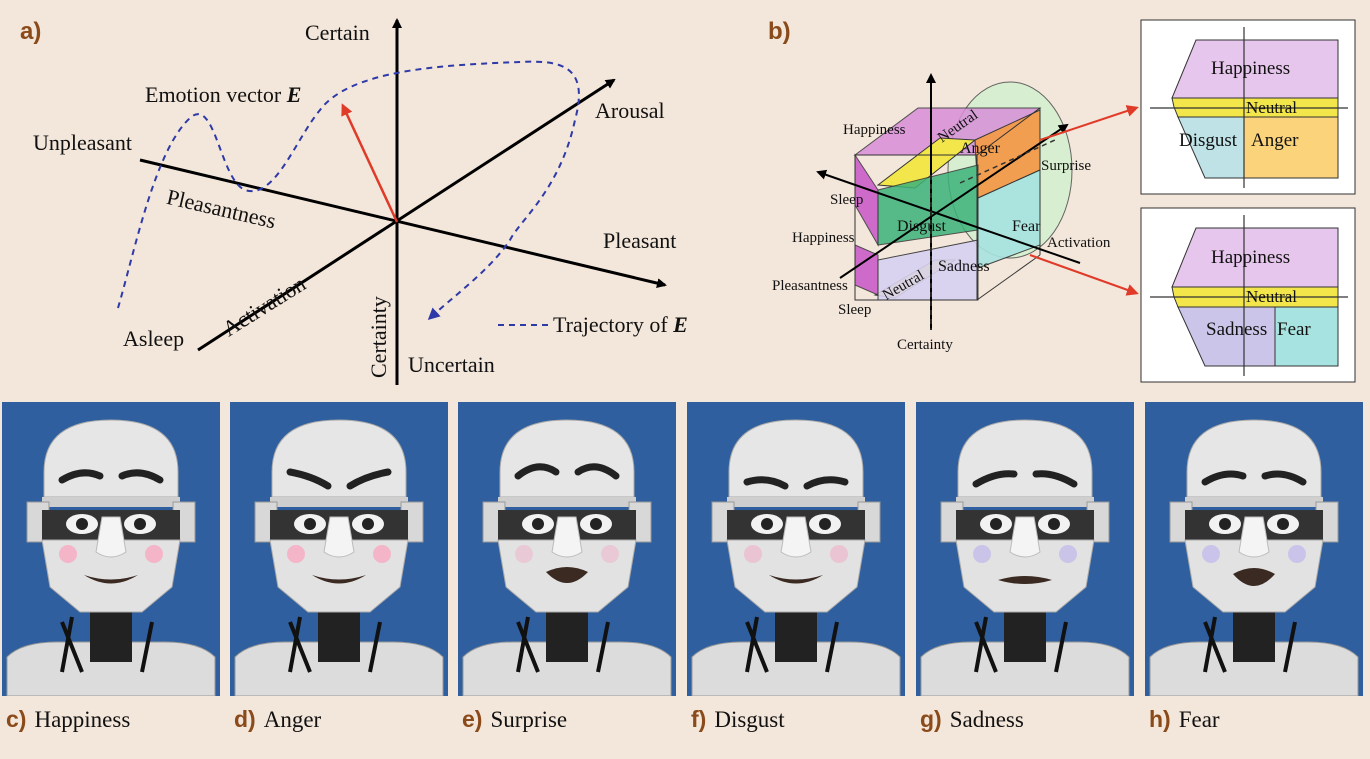 This screenshot has width=1370, height=759. Describe the element at coordinates (986, 719) in the screenshot. I see `caption-label: Sadness` at that location.